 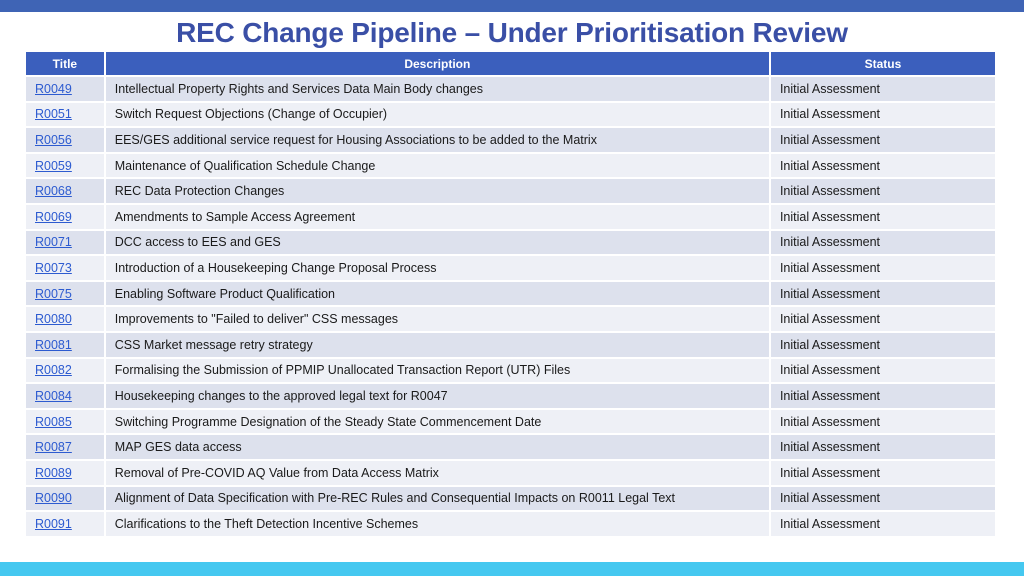 I want to click on change-id-link: R0073, so click(x=53, y=267).